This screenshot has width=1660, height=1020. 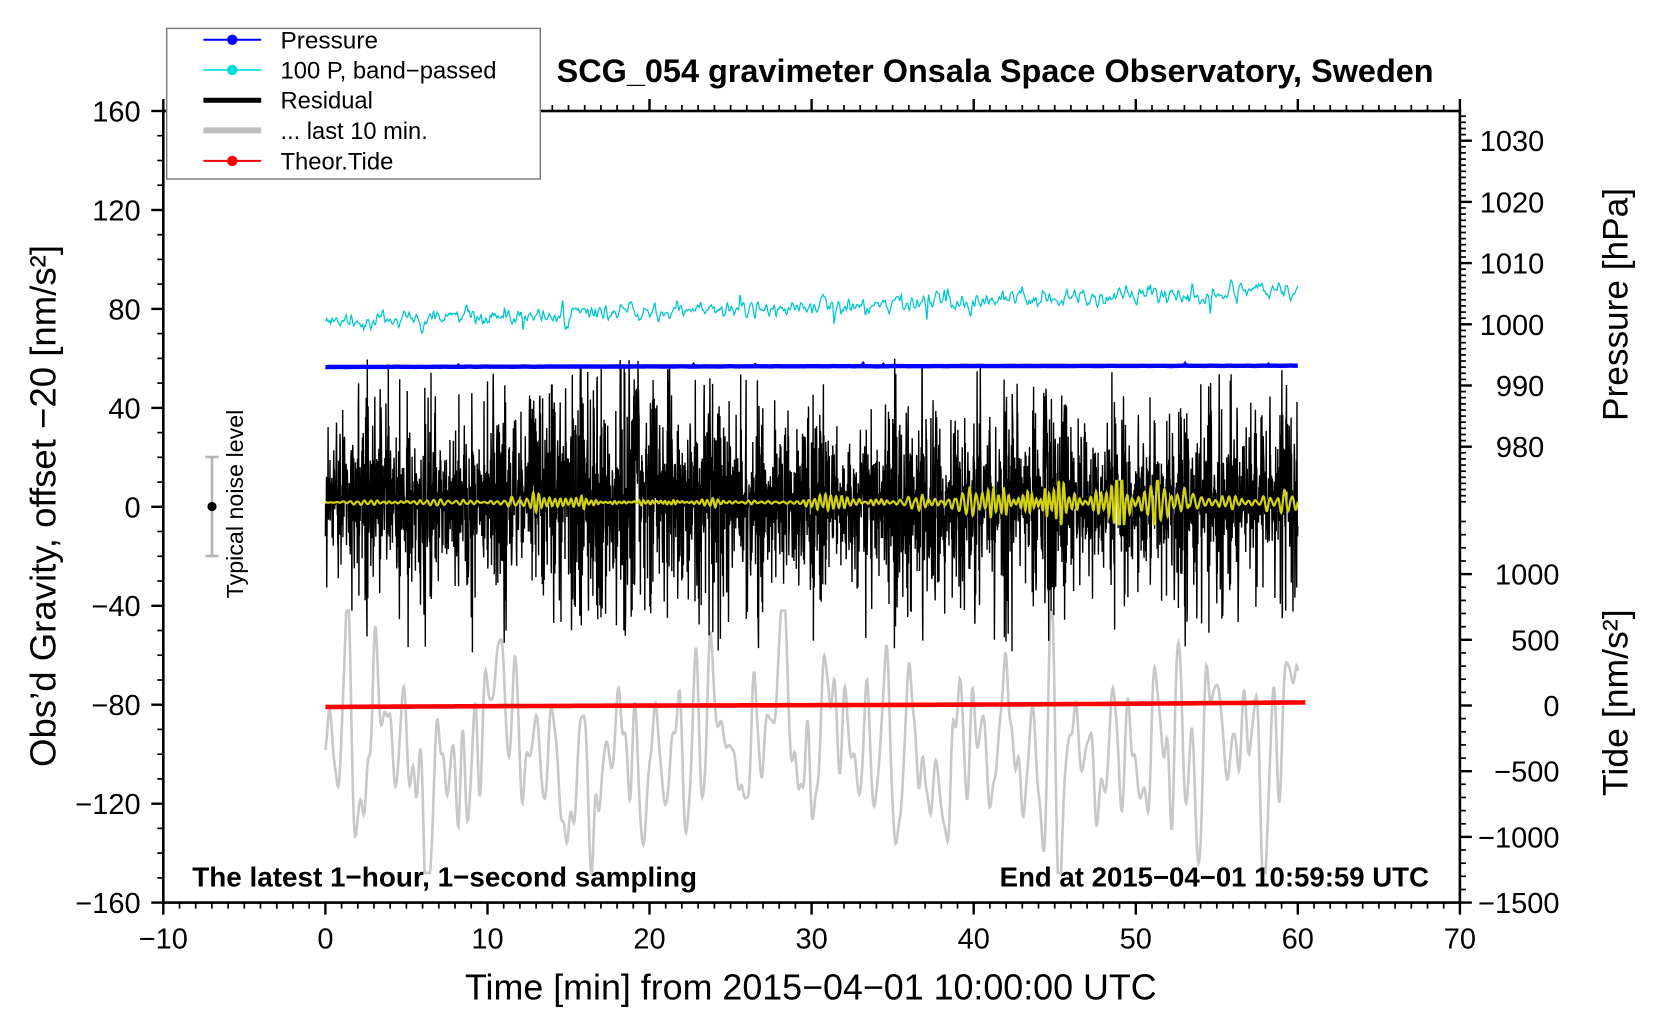 What do you see at coordinates (1298, 939) in the screenshot?
I see `svg-text: 60` at bounding box center [1298, 939].